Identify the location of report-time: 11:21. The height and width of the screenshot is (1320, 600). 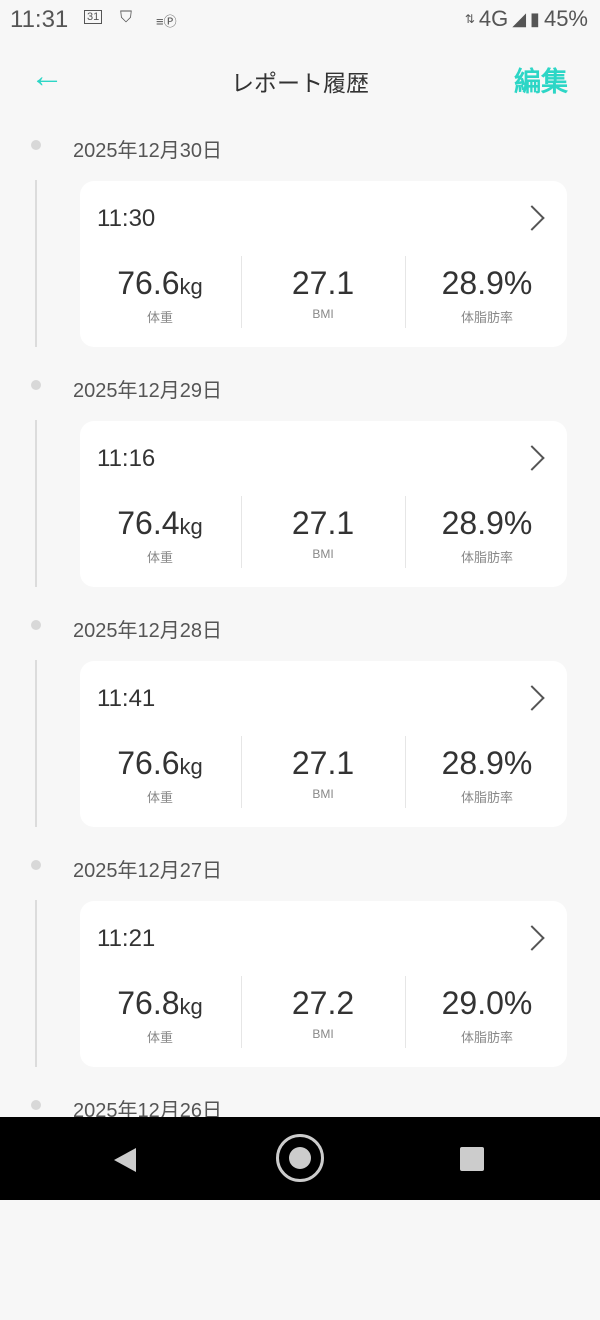
(126, 938).